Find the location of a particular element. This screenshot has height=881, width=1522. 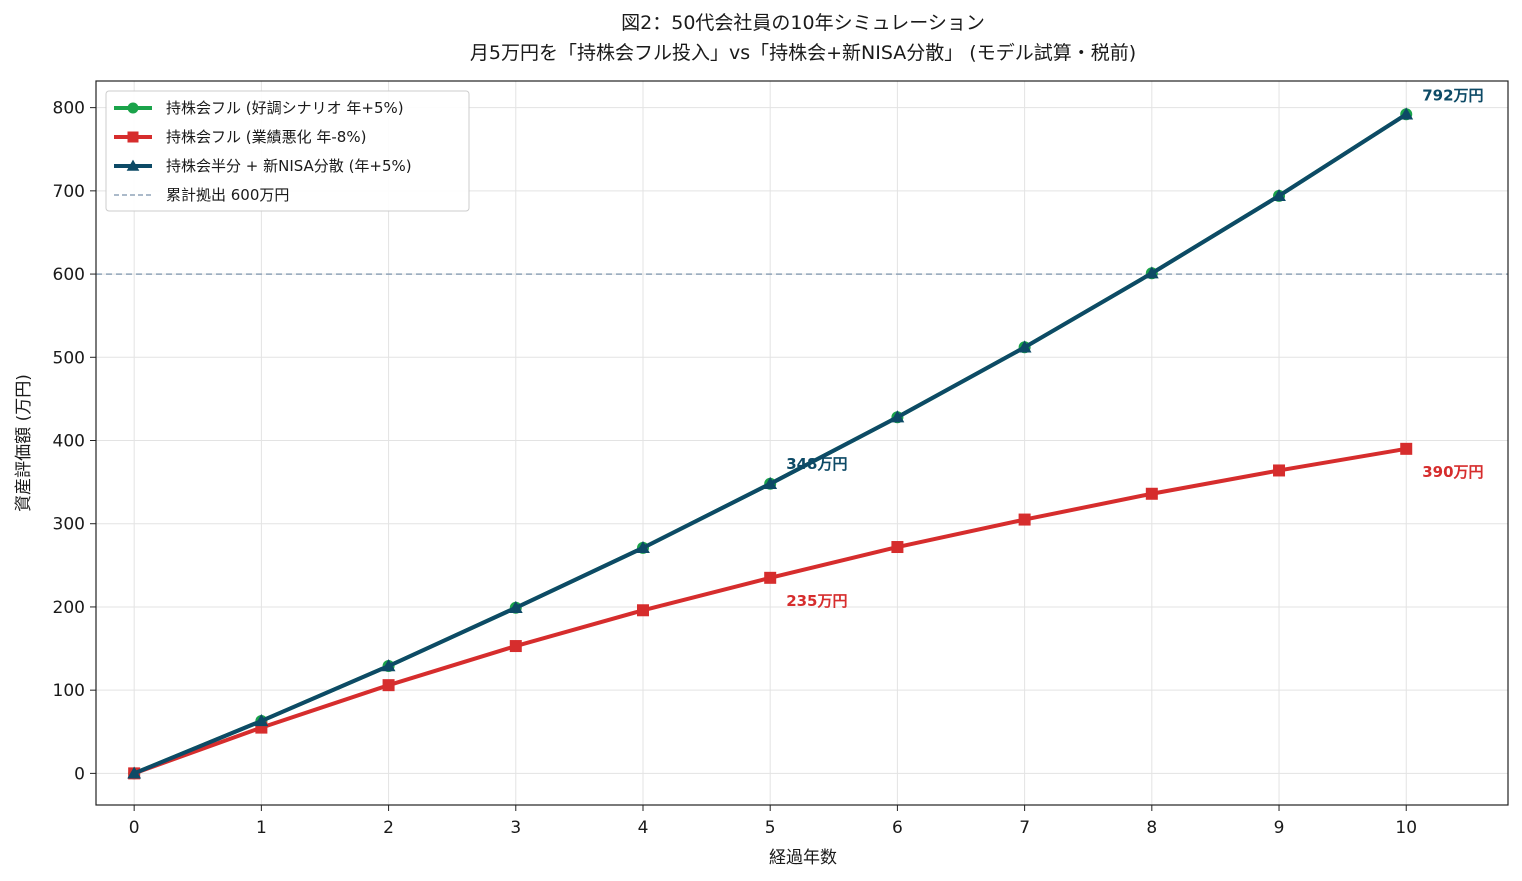

x-axis: 0 1 2 3 4 5 6 7 8 9 10 is located at coordinates (773, 821).